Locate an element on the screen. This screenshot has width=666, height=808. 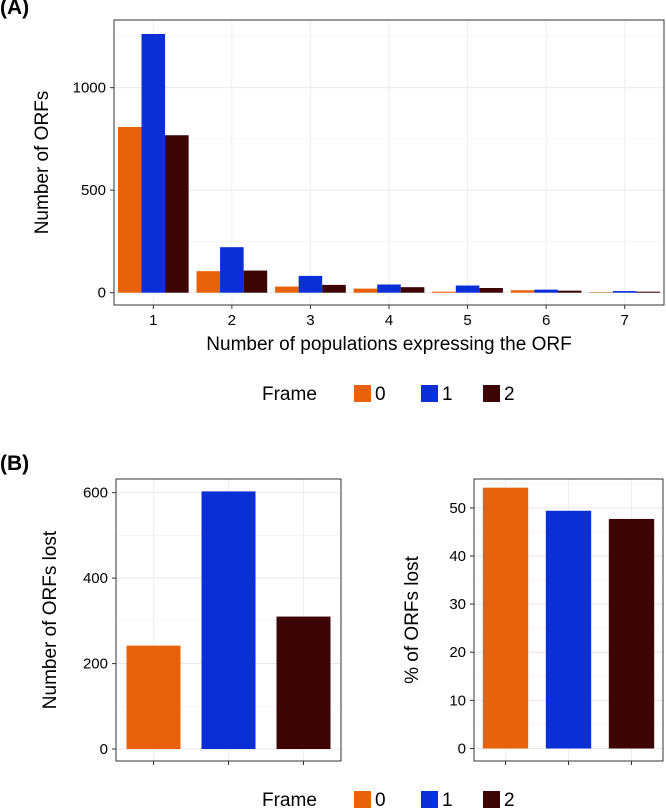
legend-b: Frame 0 1 2 is located at coordinates (388, 799).